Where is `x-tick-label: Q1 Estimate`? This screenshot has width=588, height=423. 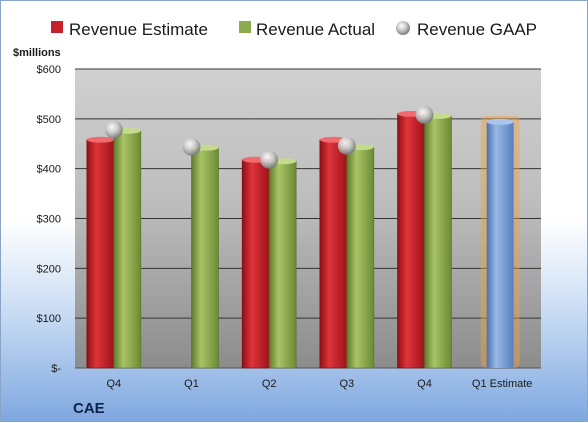 x-tick-label: Q1 Estimate is located at coordinates (502, 384).